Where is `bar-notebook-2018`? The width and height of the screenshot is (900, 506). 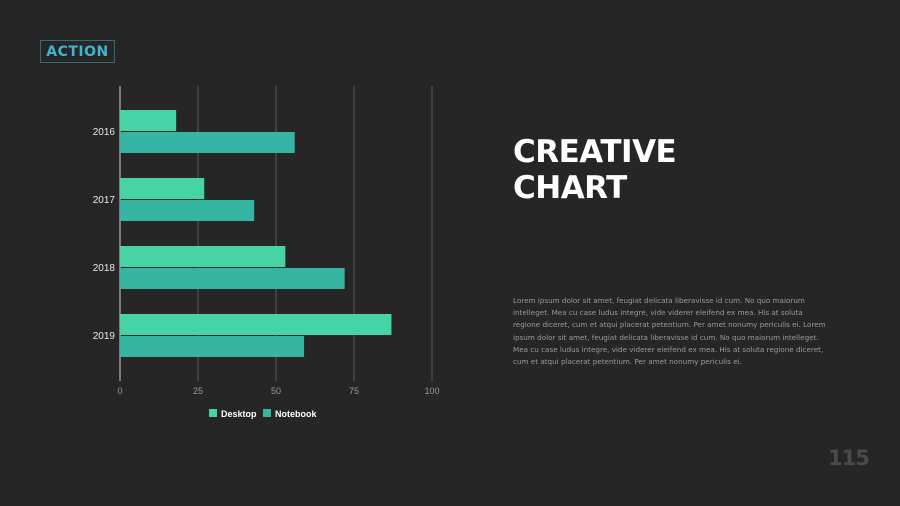
bar-notebook-2018 is located at coordinates (232, 278).